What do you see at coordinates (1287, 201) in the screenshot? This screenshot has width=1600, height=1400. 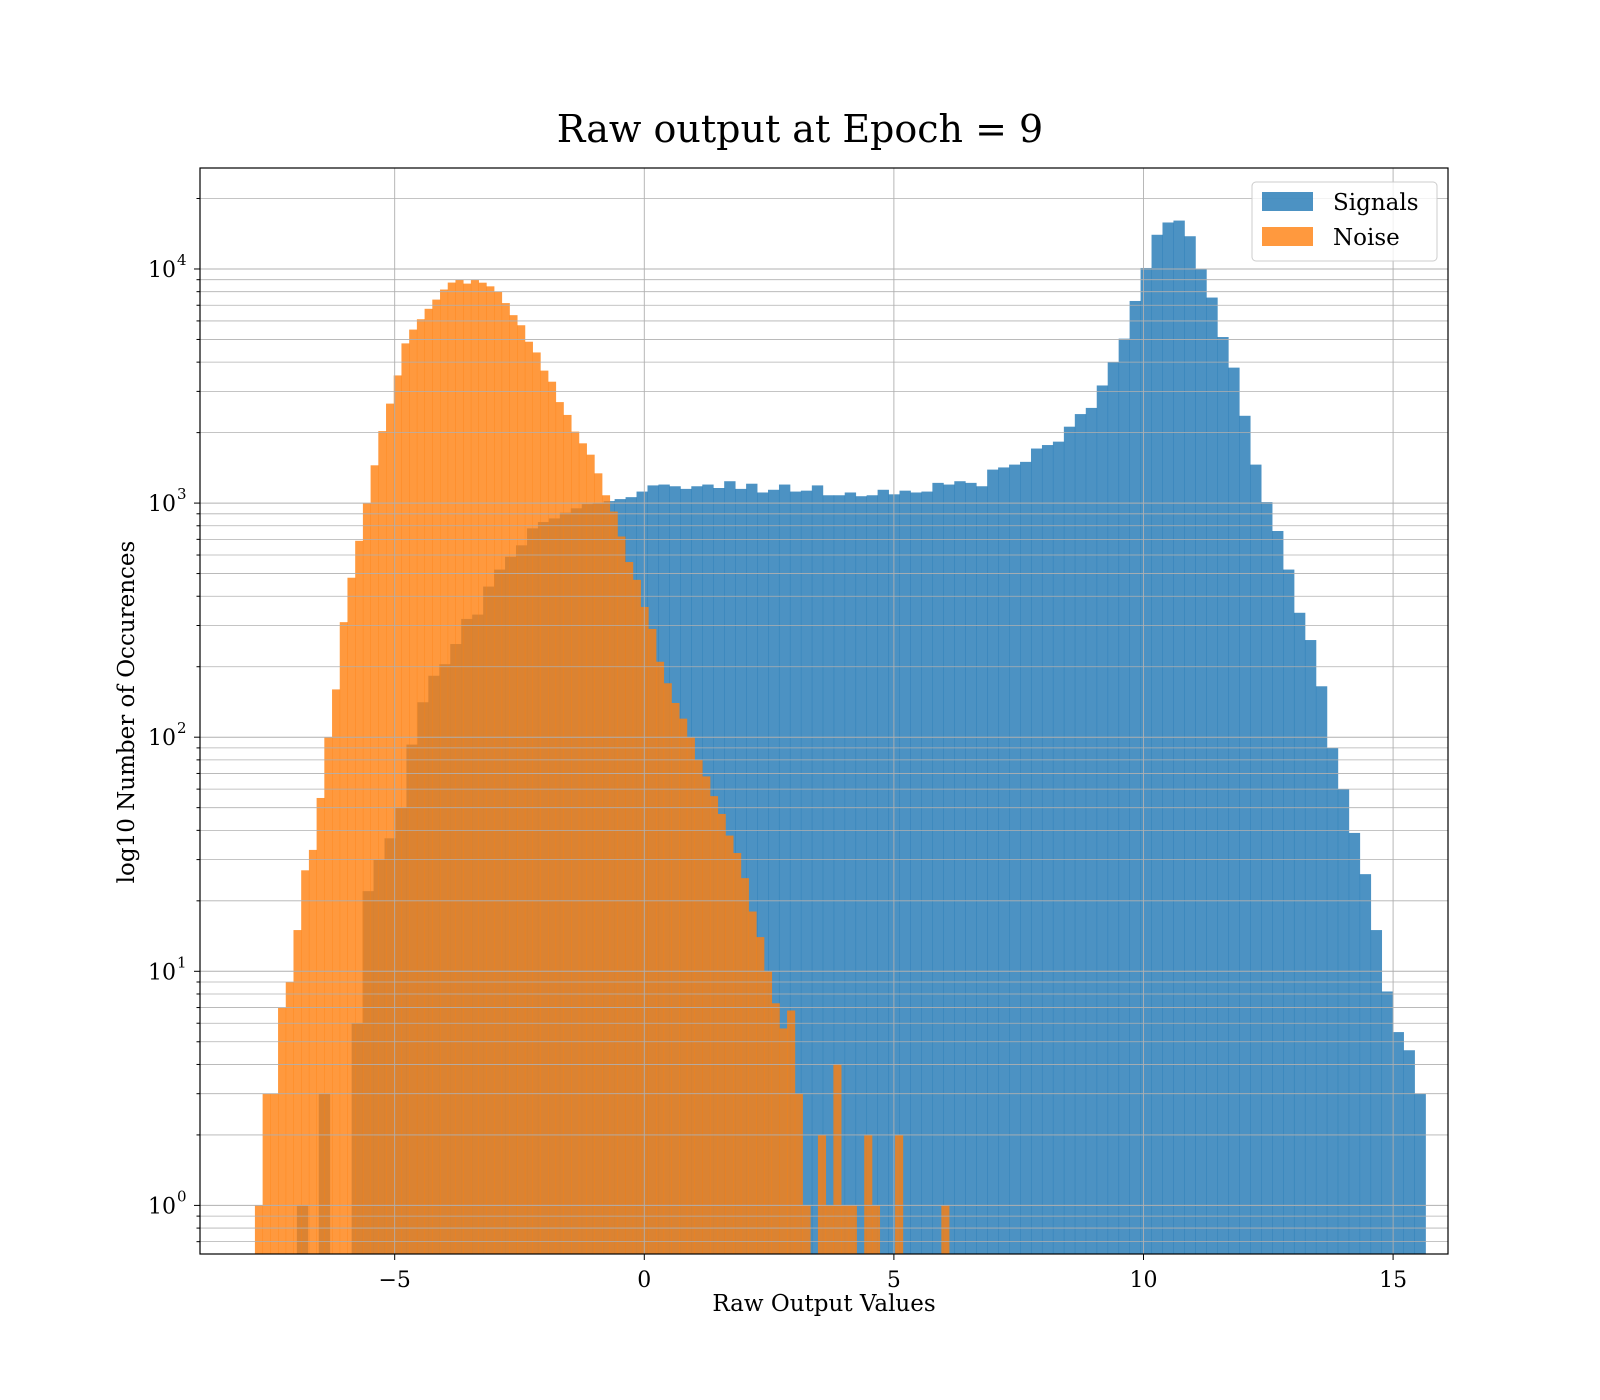 I see `legend-swatch-signals` at bounding box center [1287, 201].